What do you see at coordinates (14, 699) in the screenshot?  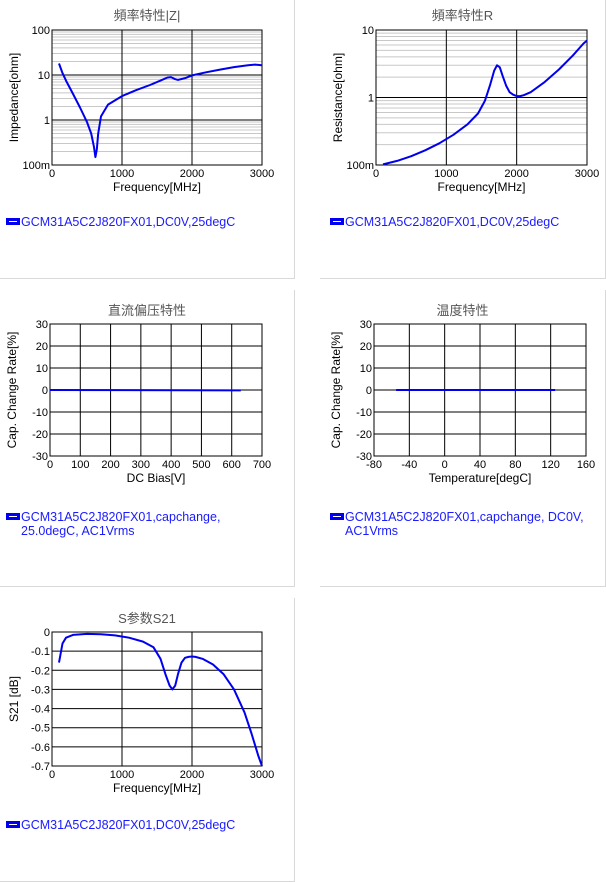 I see `y-axis-label: S21 [dB]` at bounding box center [14, 699].